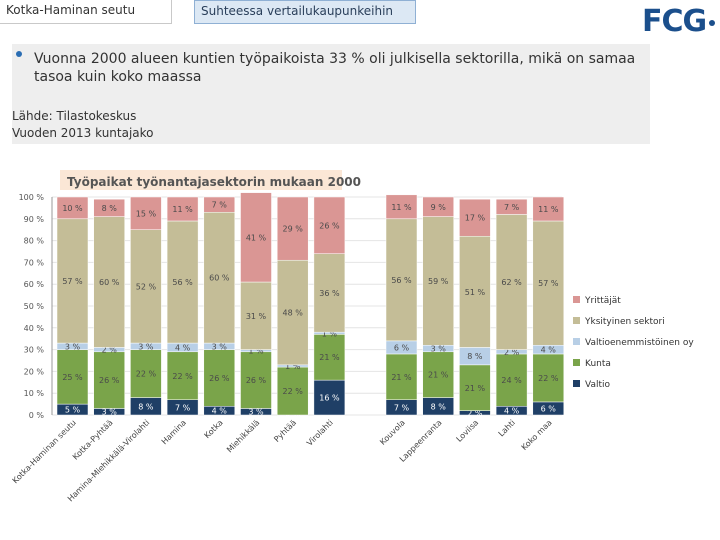 Image resolution: width=720 pixels, height=540 pixels. What do you see at coordinates (598, 364) in the screenshot?
I see `legend-label: Kunta` at bounding box center [598, 364].